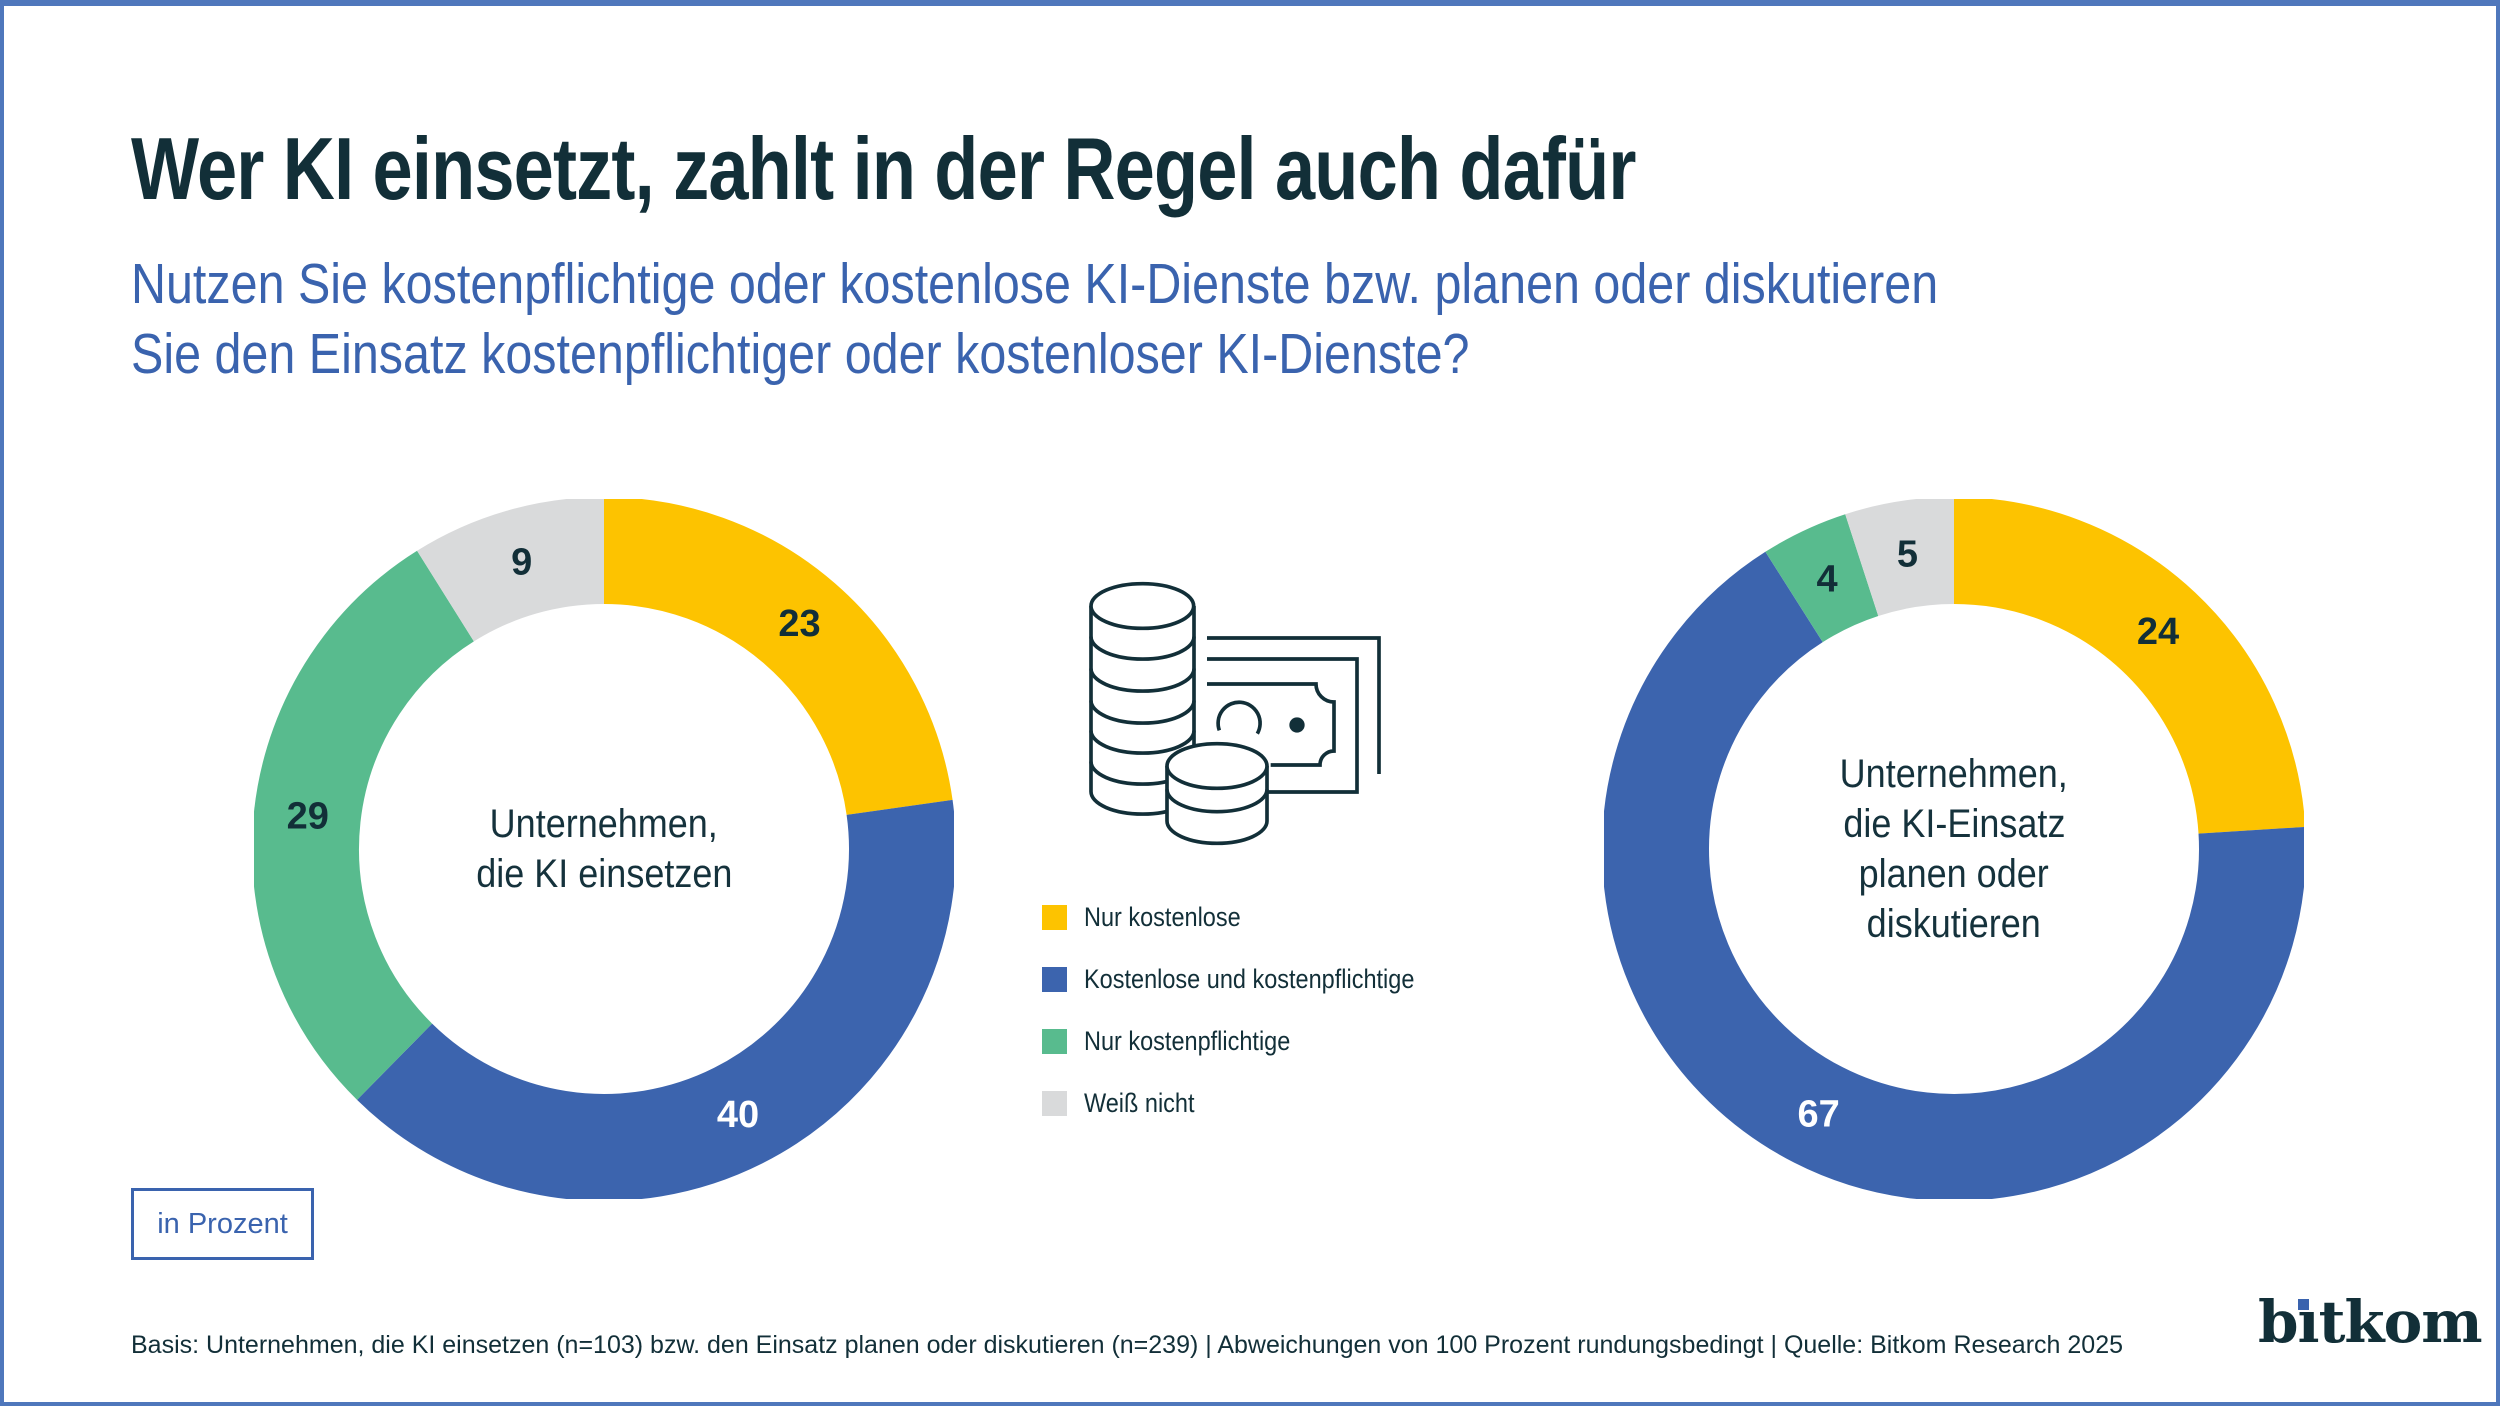 The width and height of the screenshot is (2500, 1406). I want to click on donut-value-label-nur-kostenpflichtige: 29, so click(308, 817).